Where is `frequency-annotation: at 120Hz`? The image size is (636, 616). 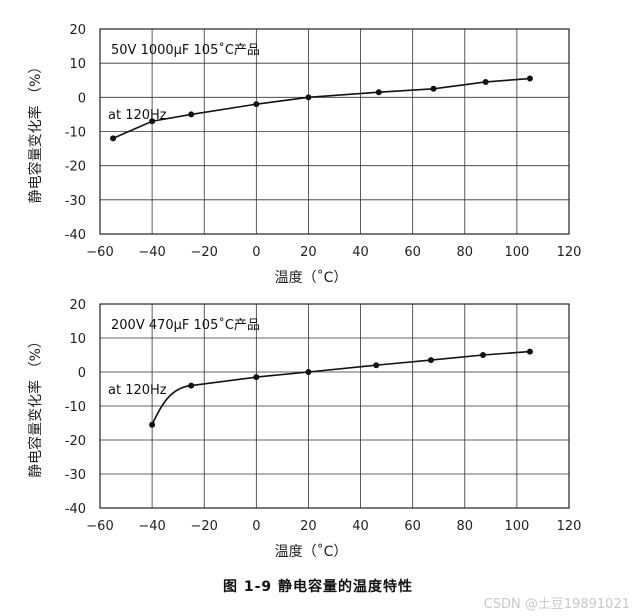
frequency-annotation: at 120Hz is located at coordinates (137, 390).